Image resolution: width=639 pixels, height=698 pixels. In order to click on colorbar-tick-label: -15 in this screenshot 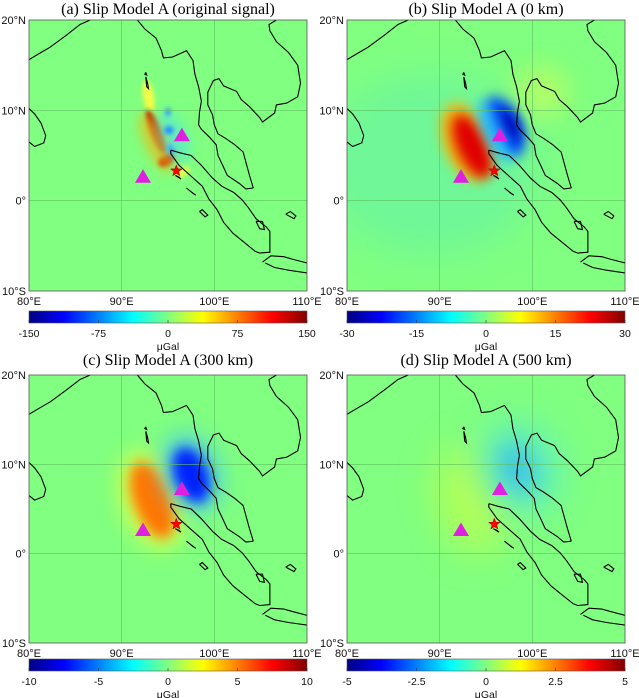, I will do `click(416, 334)`.